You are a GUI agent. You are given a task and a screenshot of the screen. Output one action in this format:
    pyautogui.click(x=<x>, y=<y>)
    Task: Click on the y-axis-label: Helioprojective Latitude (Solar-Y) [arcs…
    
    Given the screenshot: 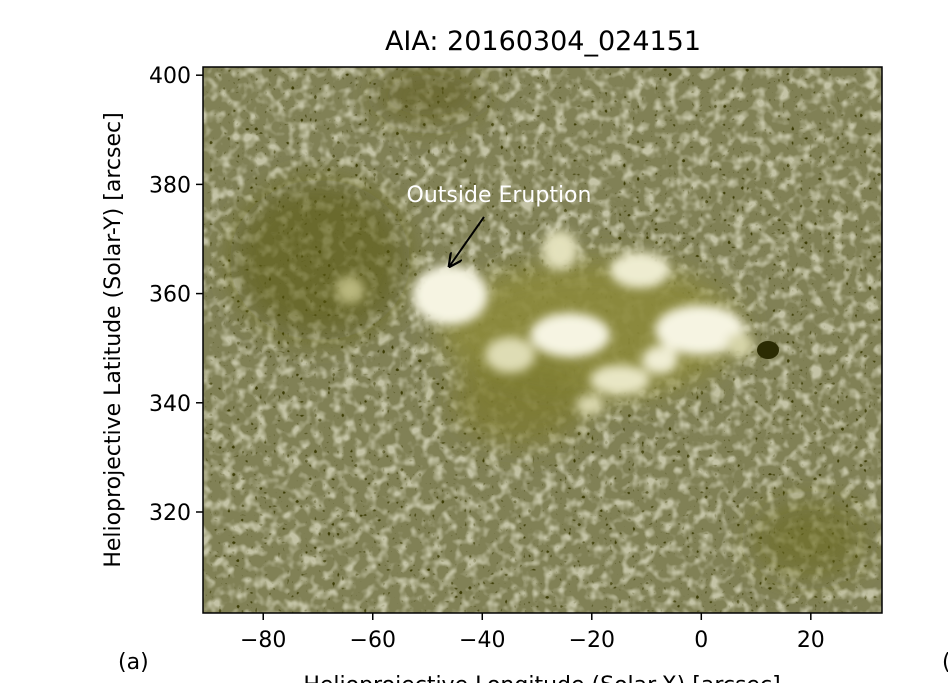 What is the action you would take?
    pyautogui.click(x=113, y=339)
    